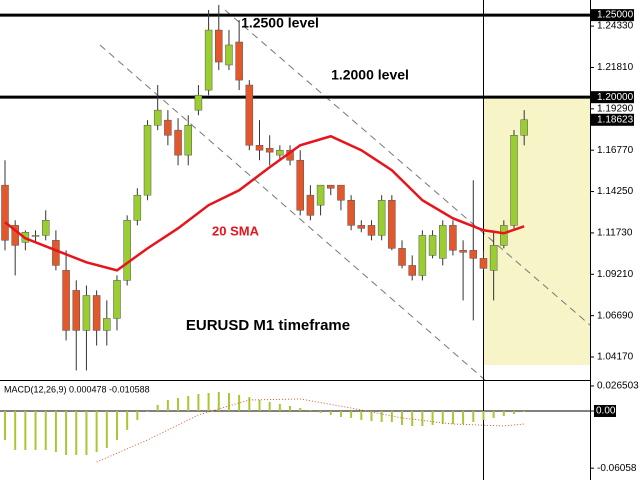 The width and height of the screenshot is (640, 485). What do you see at coordinates (615, 119) in the screenshot?
I see `last-price-label: 1.18623` at bounding box center [615, 119].